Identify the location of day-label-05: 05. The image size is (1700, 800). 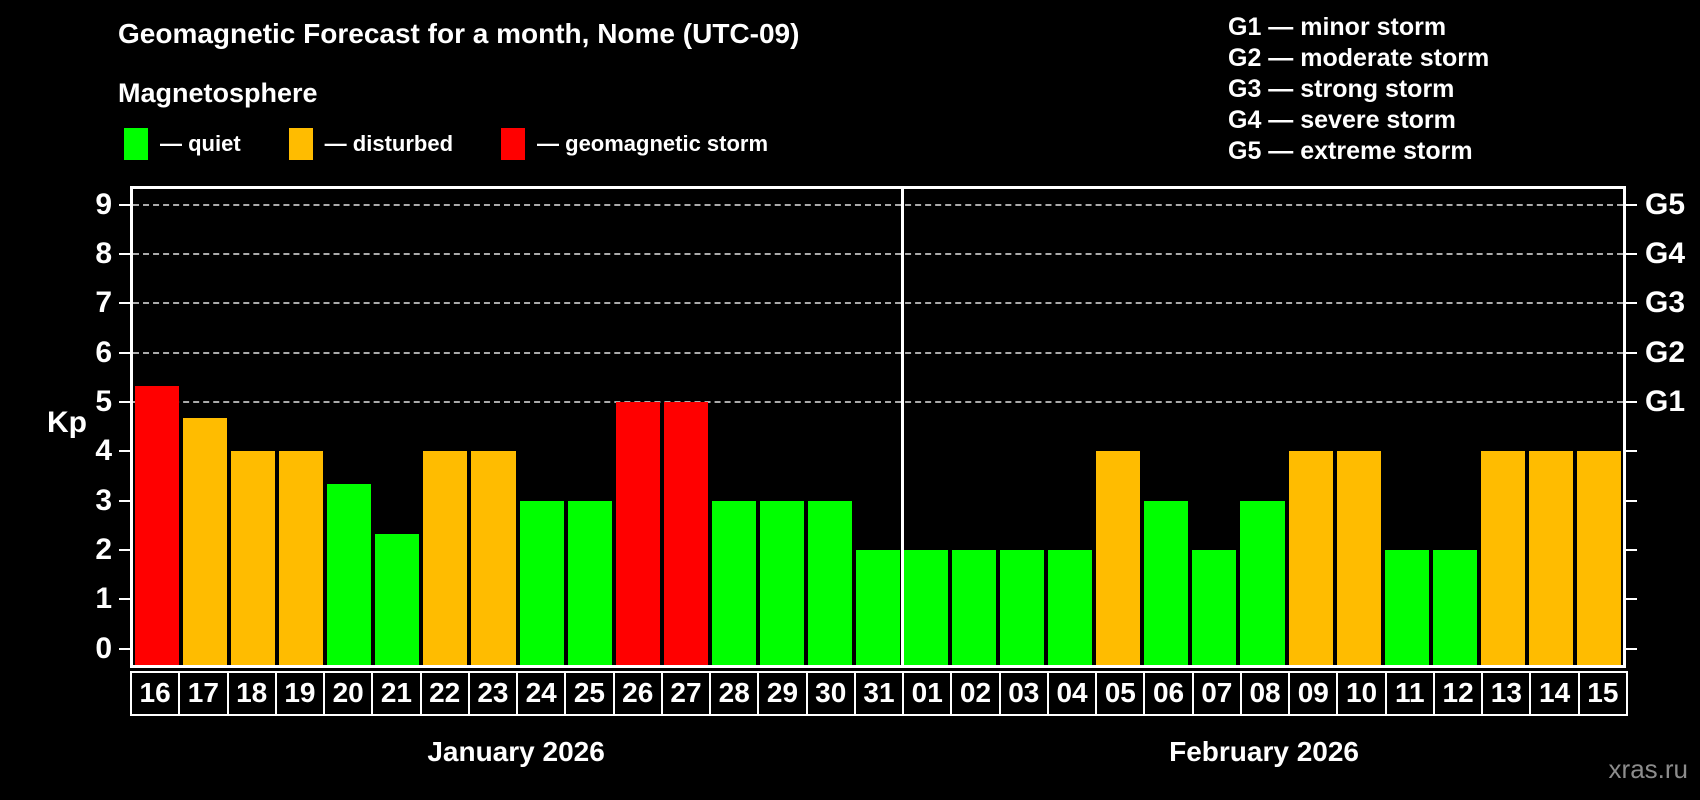
(1120, 693).